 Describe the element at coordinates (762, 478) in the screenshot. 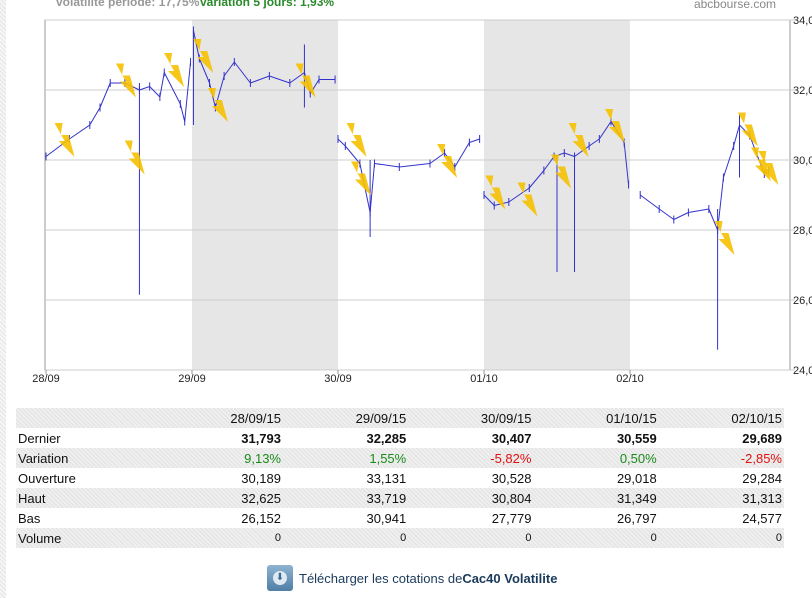

I see `cell: 29,284` at that location.